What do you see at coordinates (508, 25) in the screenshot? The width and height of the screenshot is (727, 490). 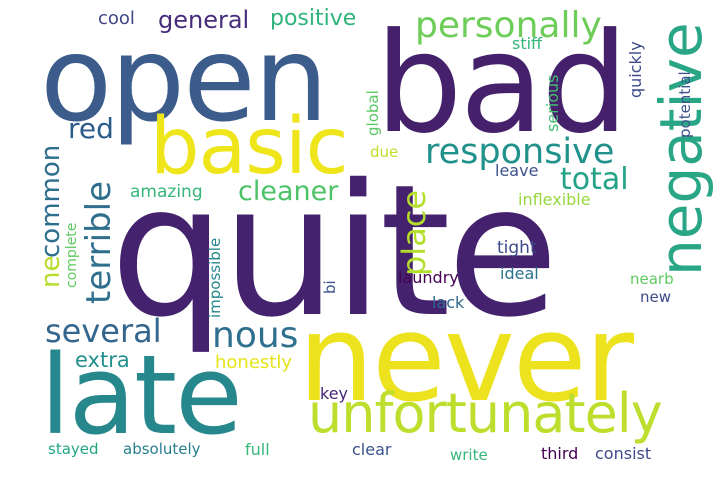 I see `word-personally: personally` at bounding box center [508, 25].